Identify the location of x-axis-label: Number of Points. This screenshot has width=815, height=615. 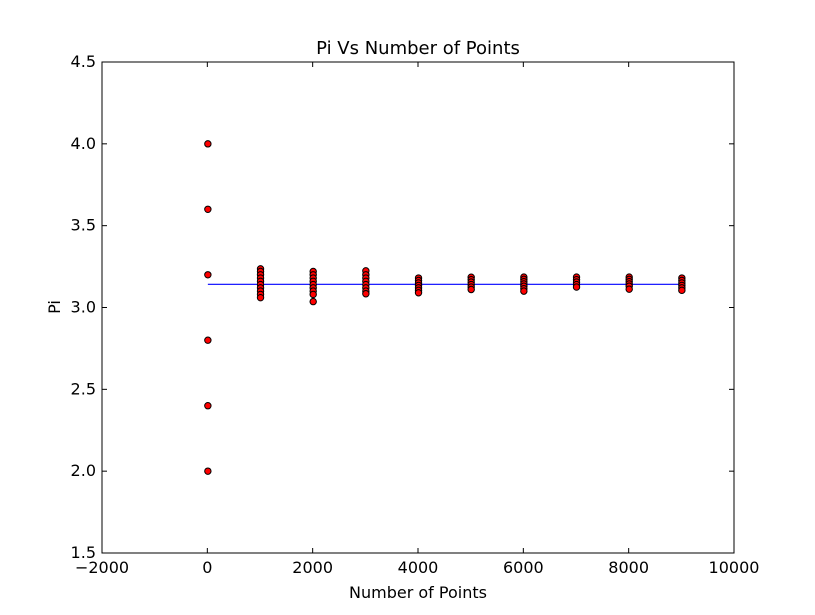
(418, 592).